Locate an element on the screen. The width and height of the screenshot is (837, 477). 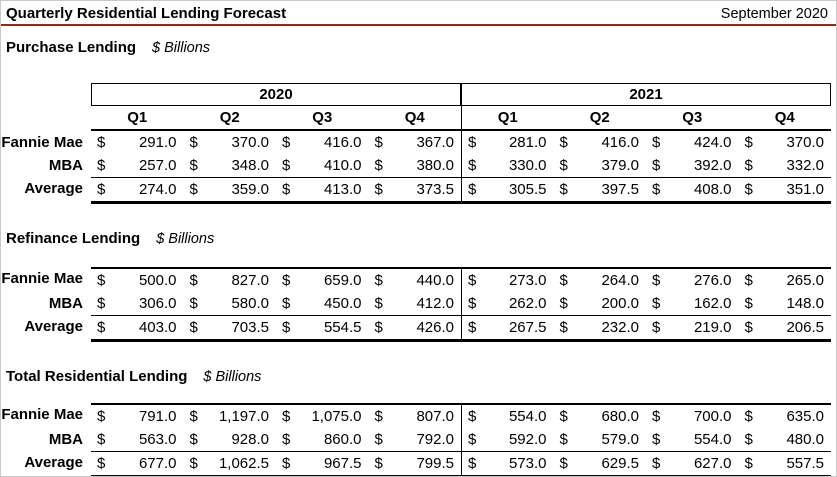
value-cell: $580.0 is located at coordinates (230, 303).